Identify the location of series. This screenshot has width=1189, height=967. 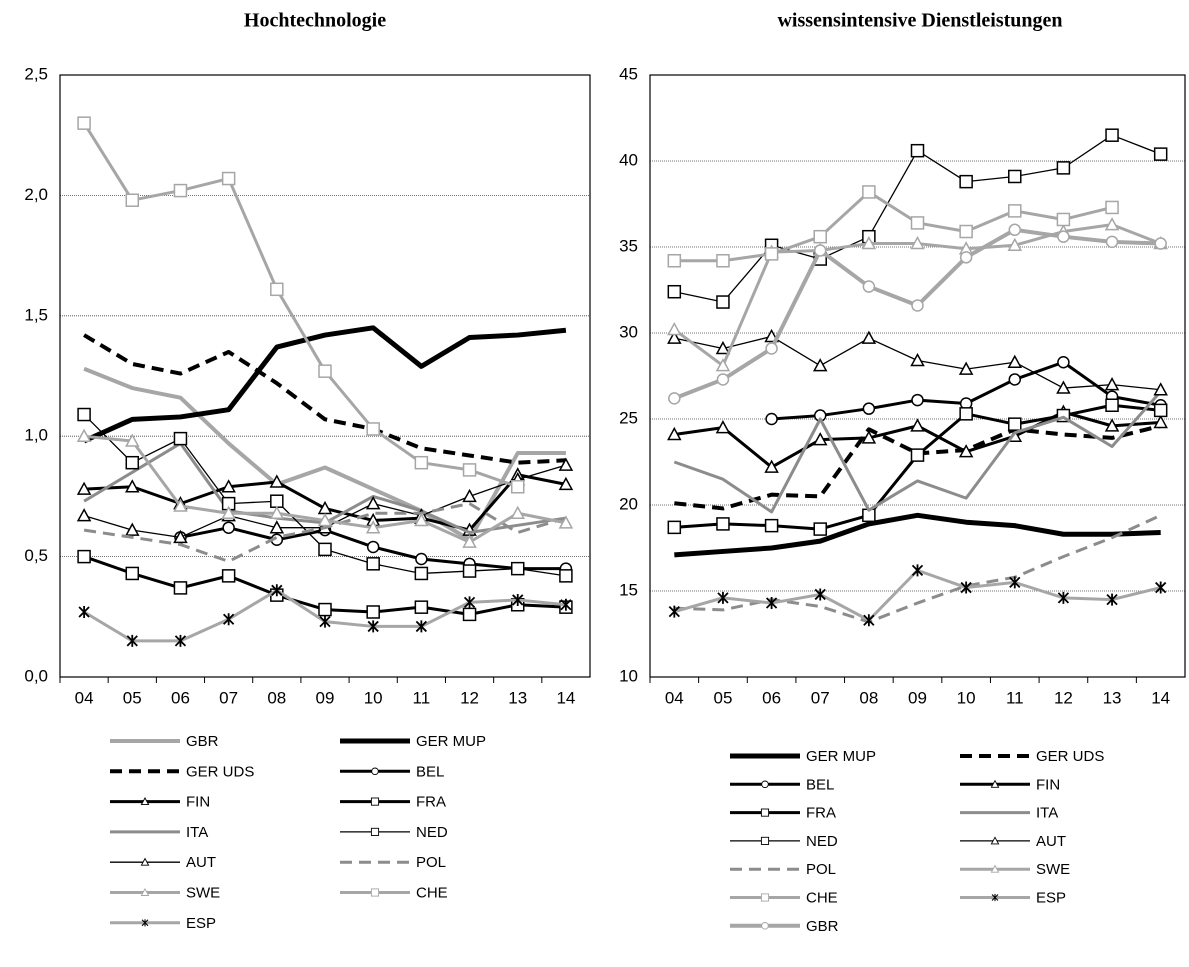
(917, 467).